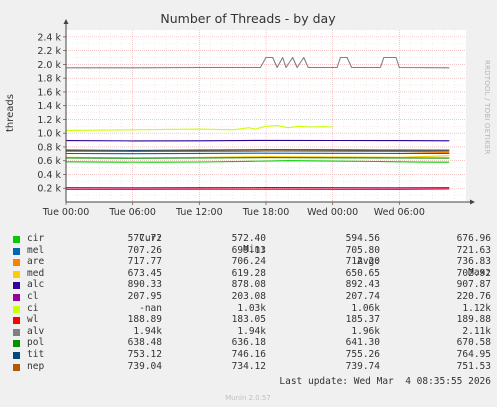  What do you see at coordinates (473, 250) in the screenshot?
I see `legend-max-value: 721.63` at bounding box center [473, 250].